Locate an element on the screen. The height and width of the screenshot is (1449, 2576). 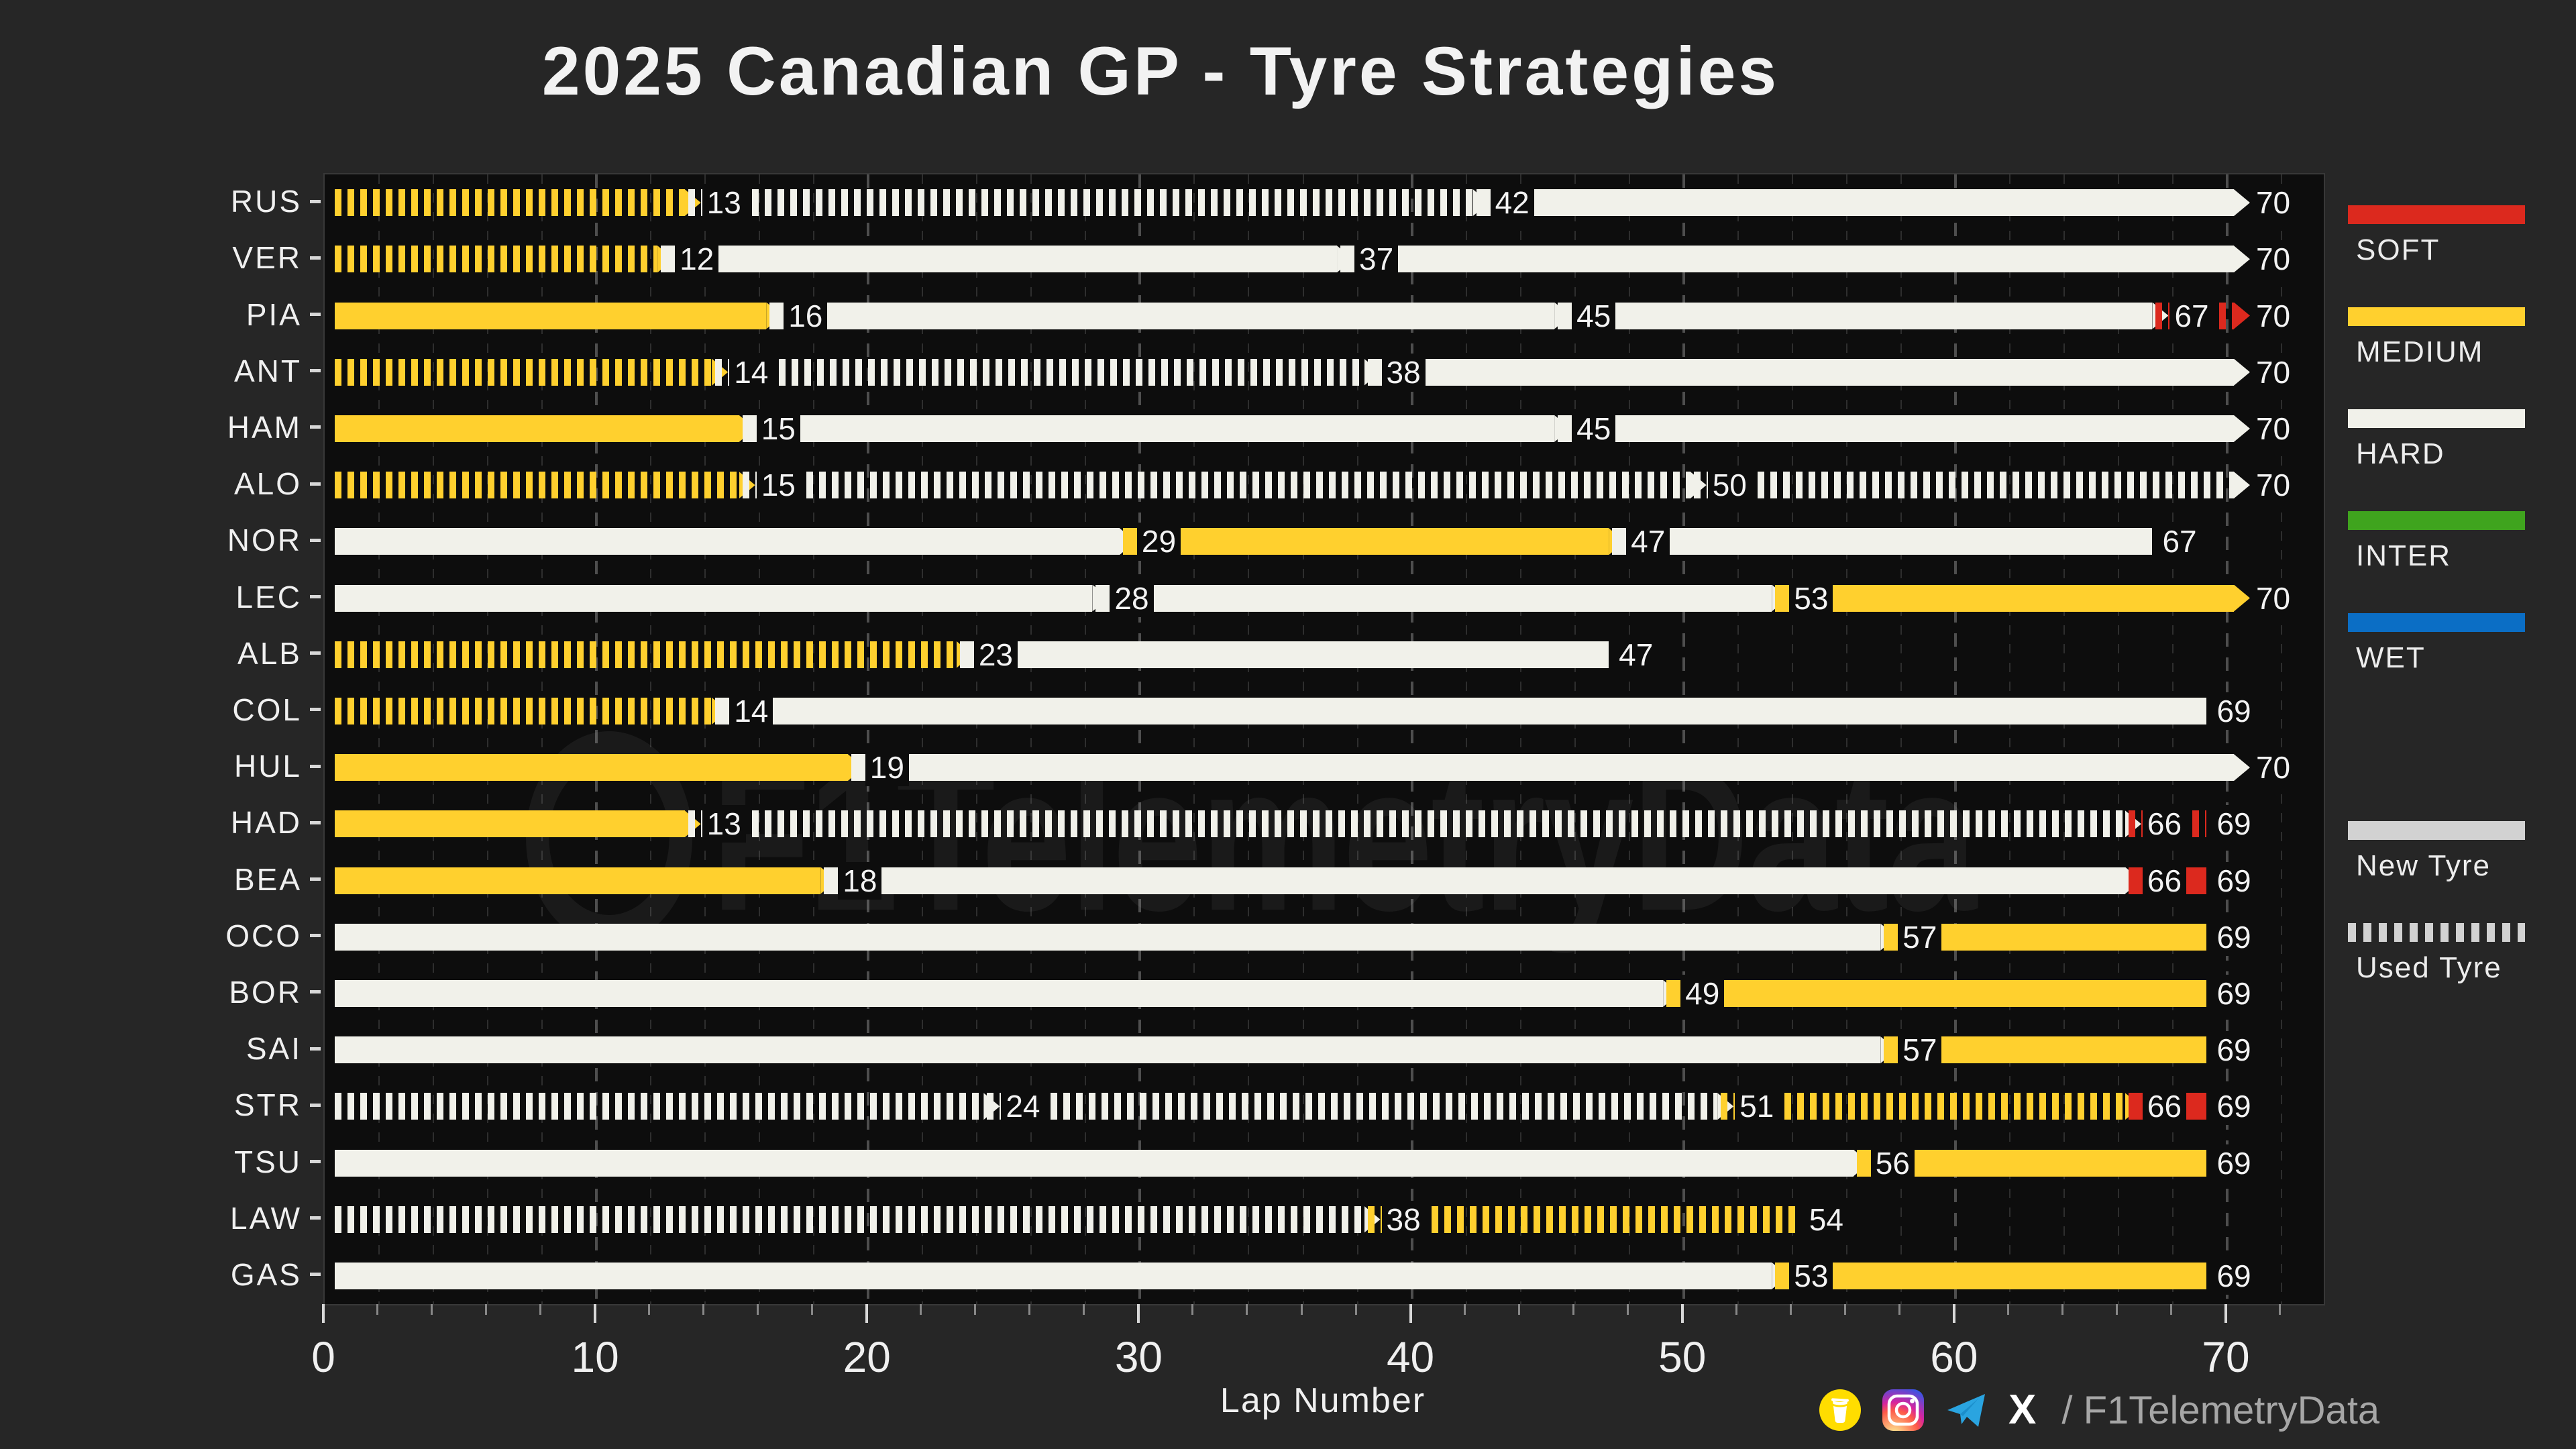
driver-label-sai: SAI is located at coordinates (274, 1049).